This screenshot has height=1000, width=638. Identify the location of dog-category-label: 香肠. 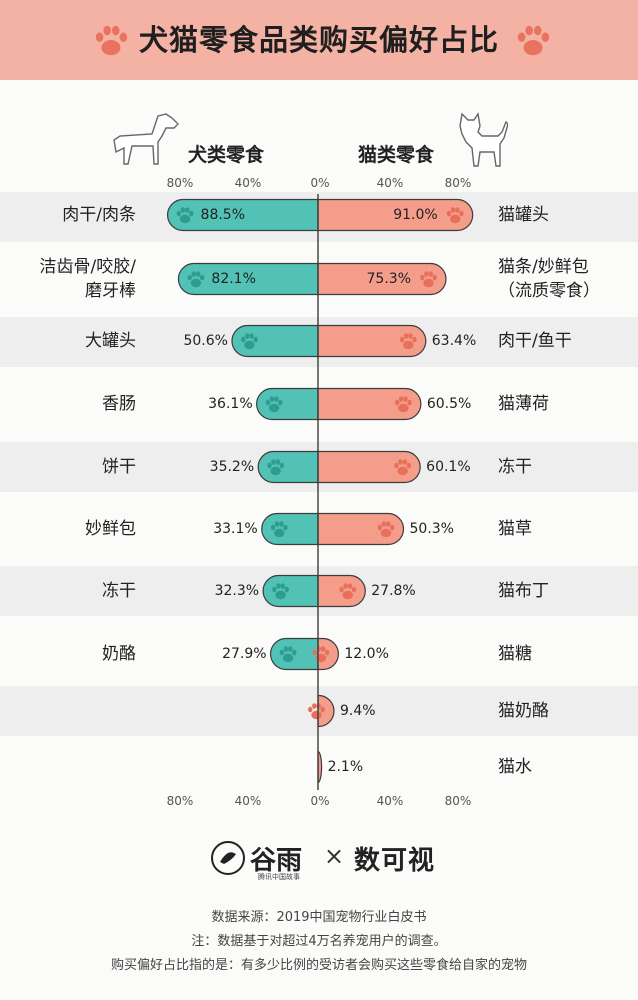
(119, 404).